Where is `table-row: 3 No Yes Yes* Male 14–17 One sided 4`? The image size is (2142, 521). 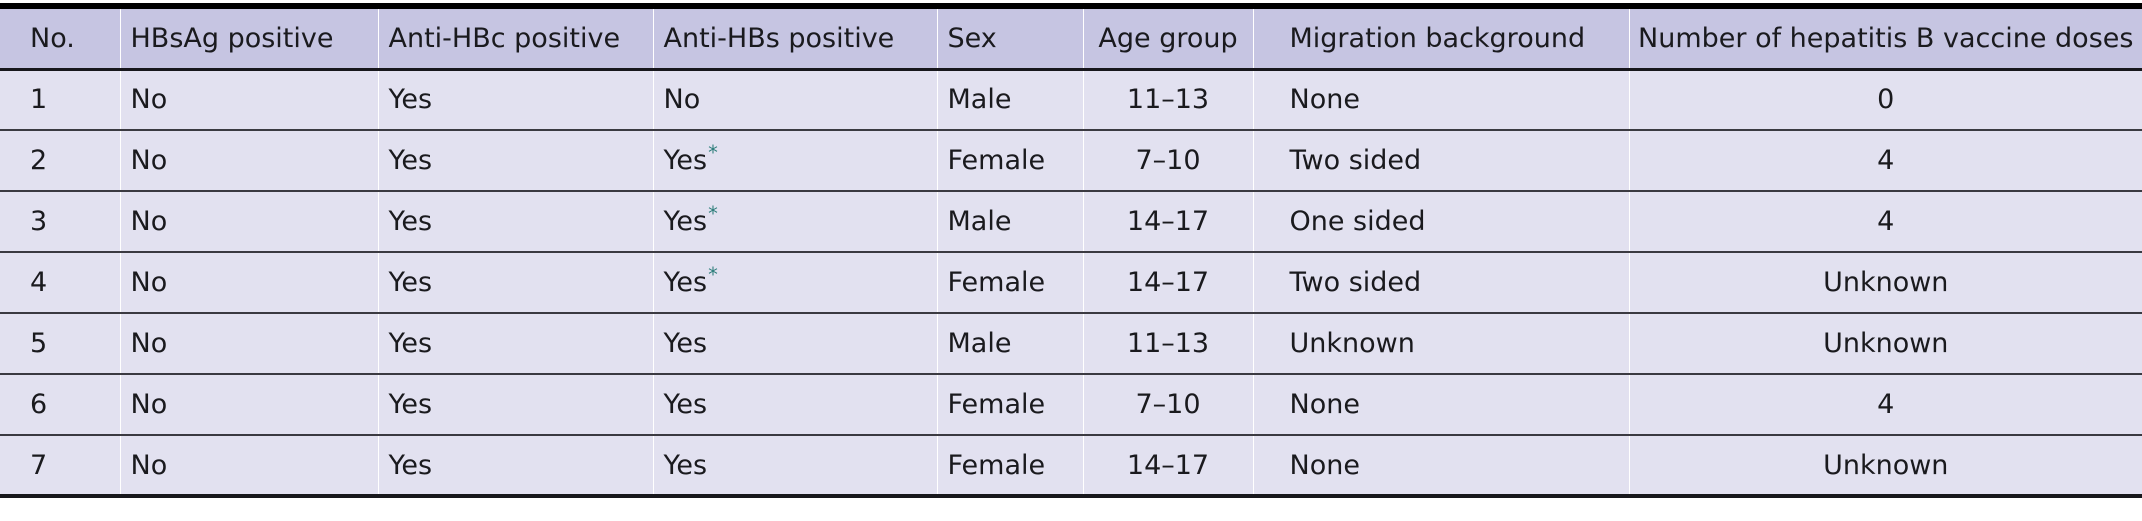
table-row: 3 No Yes Yes* Male 14–17 One sided 4 is located at coordinates (1071, 221).